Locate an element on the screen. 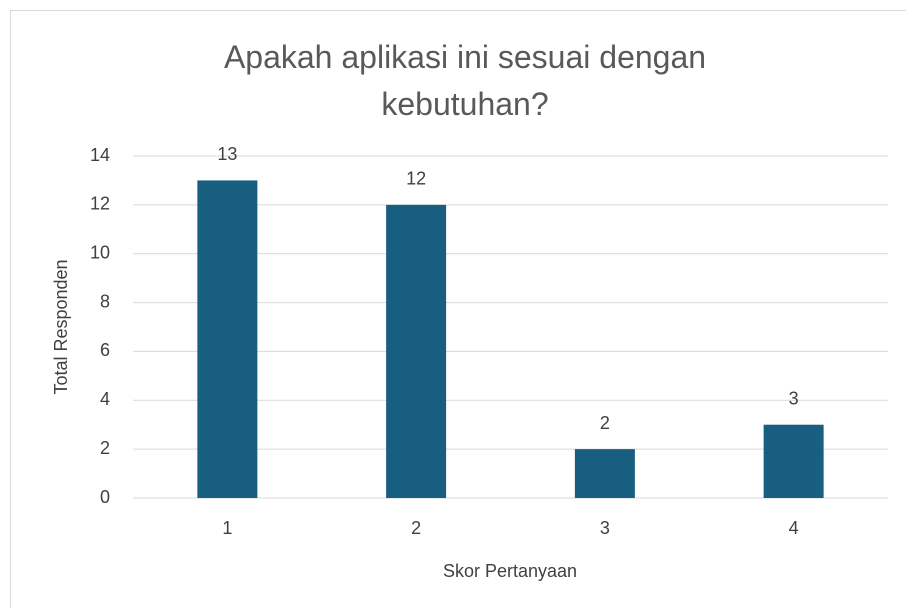 Image resolution: width=906 pixels, height=608 pixels. y-tick-label: 14 is located at coordinates (100, 155).